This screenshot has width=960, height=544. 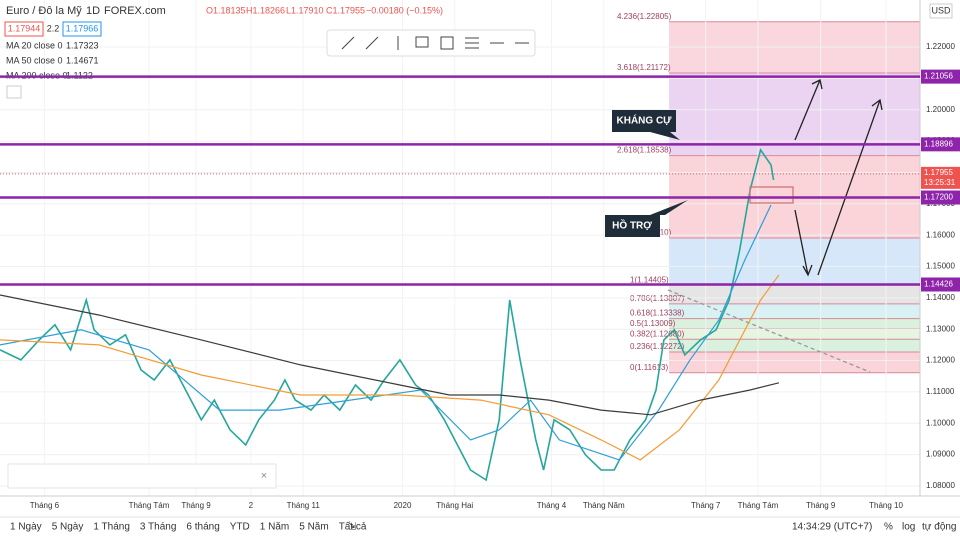 I want to click on x-tick-label: Tháng 6, so click(x=45, y=505).